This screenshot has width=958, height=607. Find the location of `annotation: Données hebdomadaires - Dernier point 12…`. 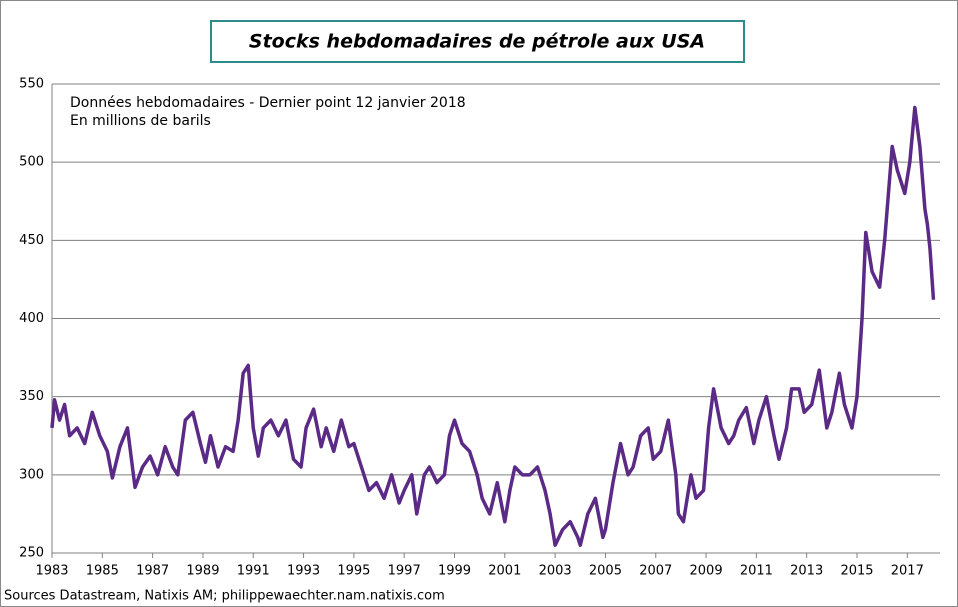

annotation: Données hebdomadaires - Dernier point 12… is located at coordinates (268, 103).